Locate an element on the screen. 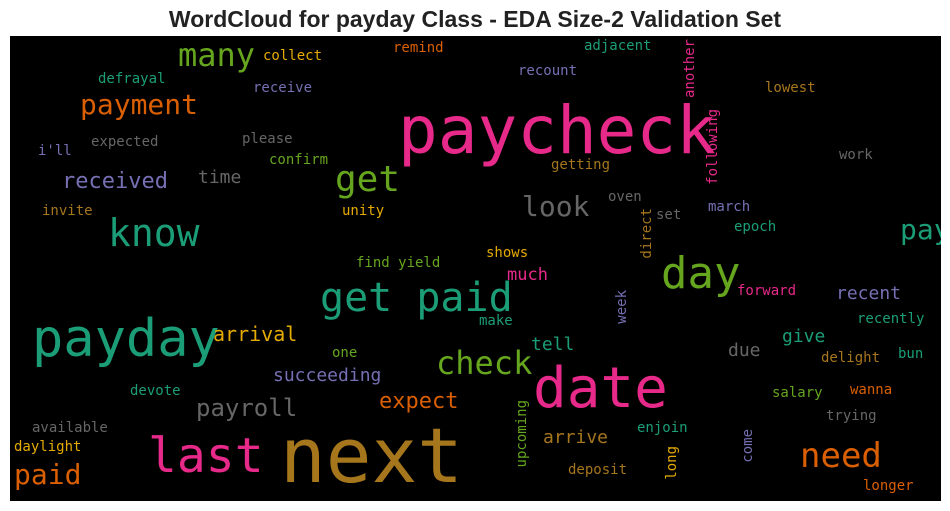 This screenshot has height=511, width=950. word: last is located at coordinates (206, 456).